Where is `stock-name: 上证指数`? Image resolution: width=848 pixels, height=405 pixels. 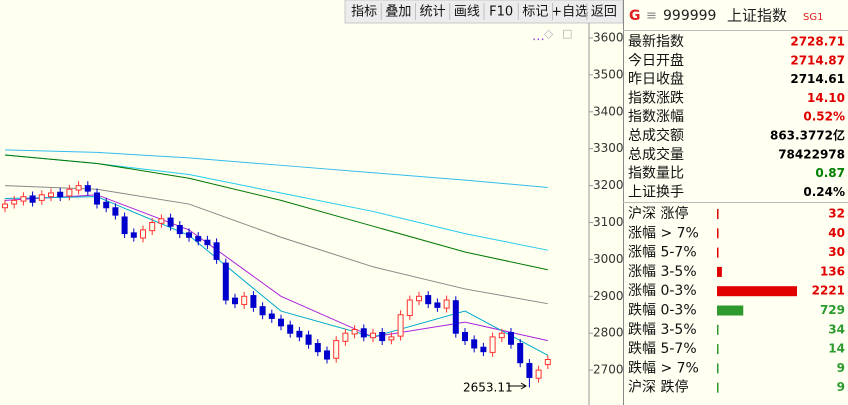
stock-name: 上证指数 is located at coordinates (757, 16).